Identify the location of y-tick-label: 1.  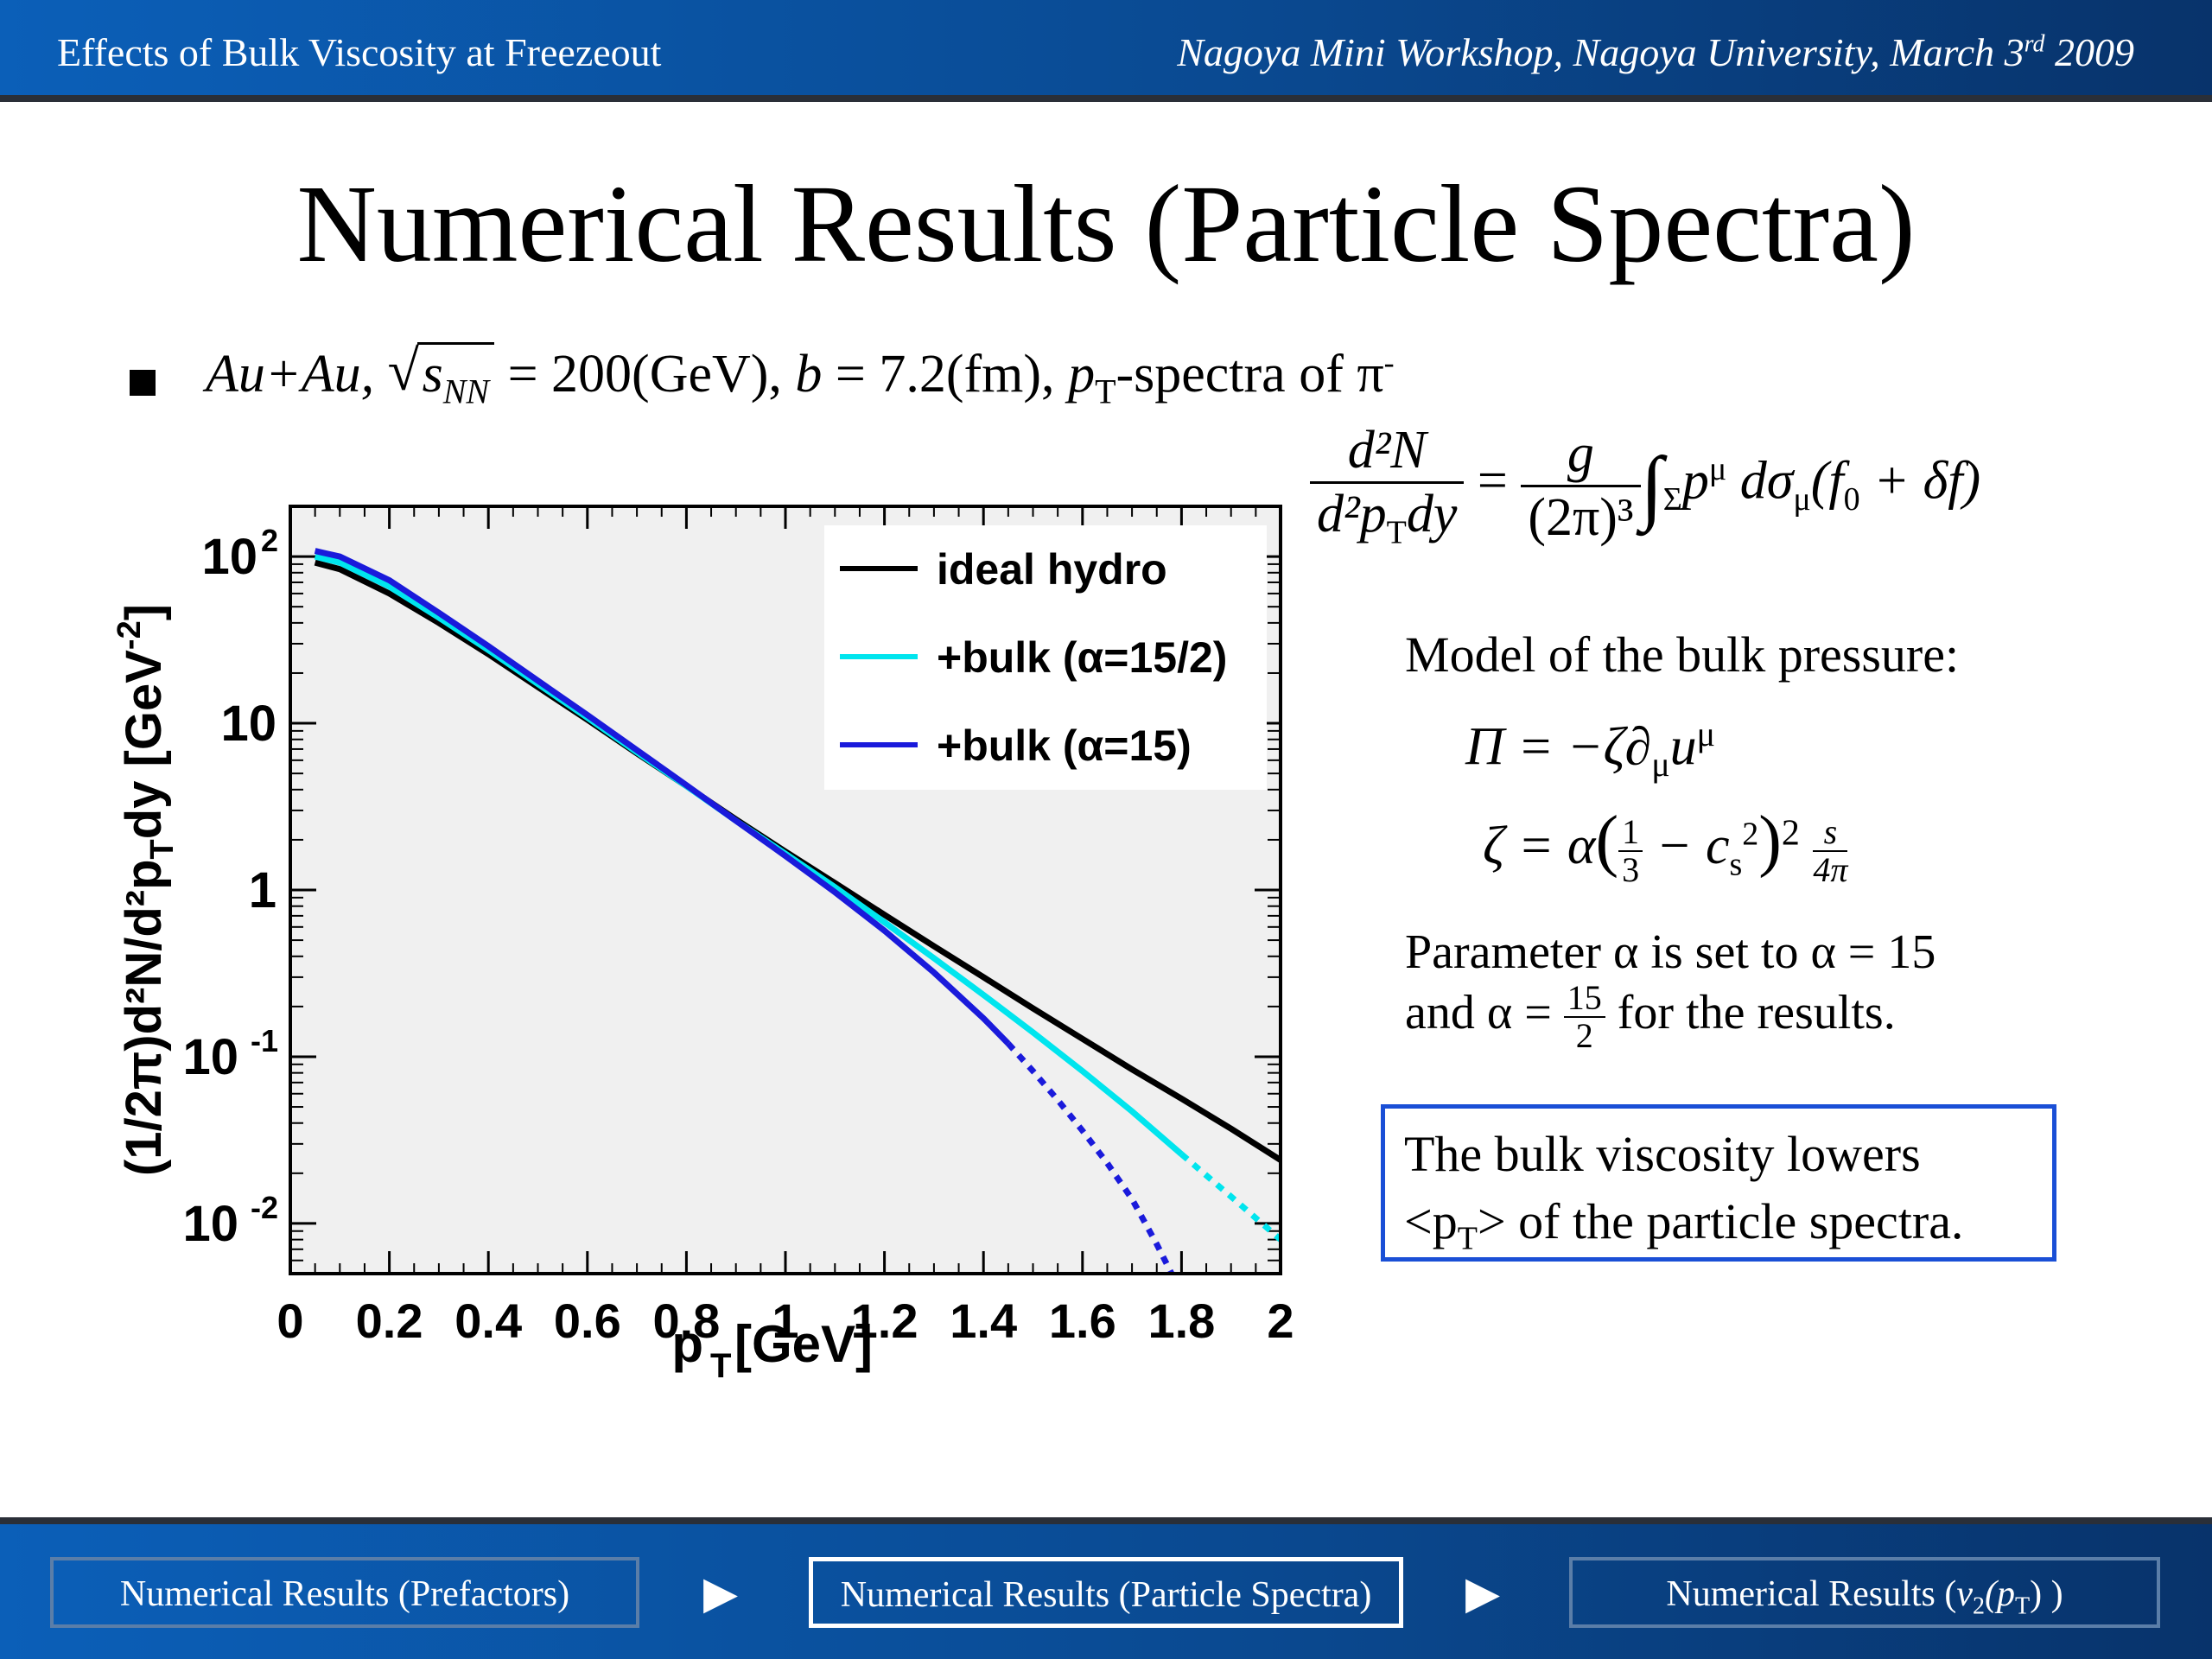
(262, 890).